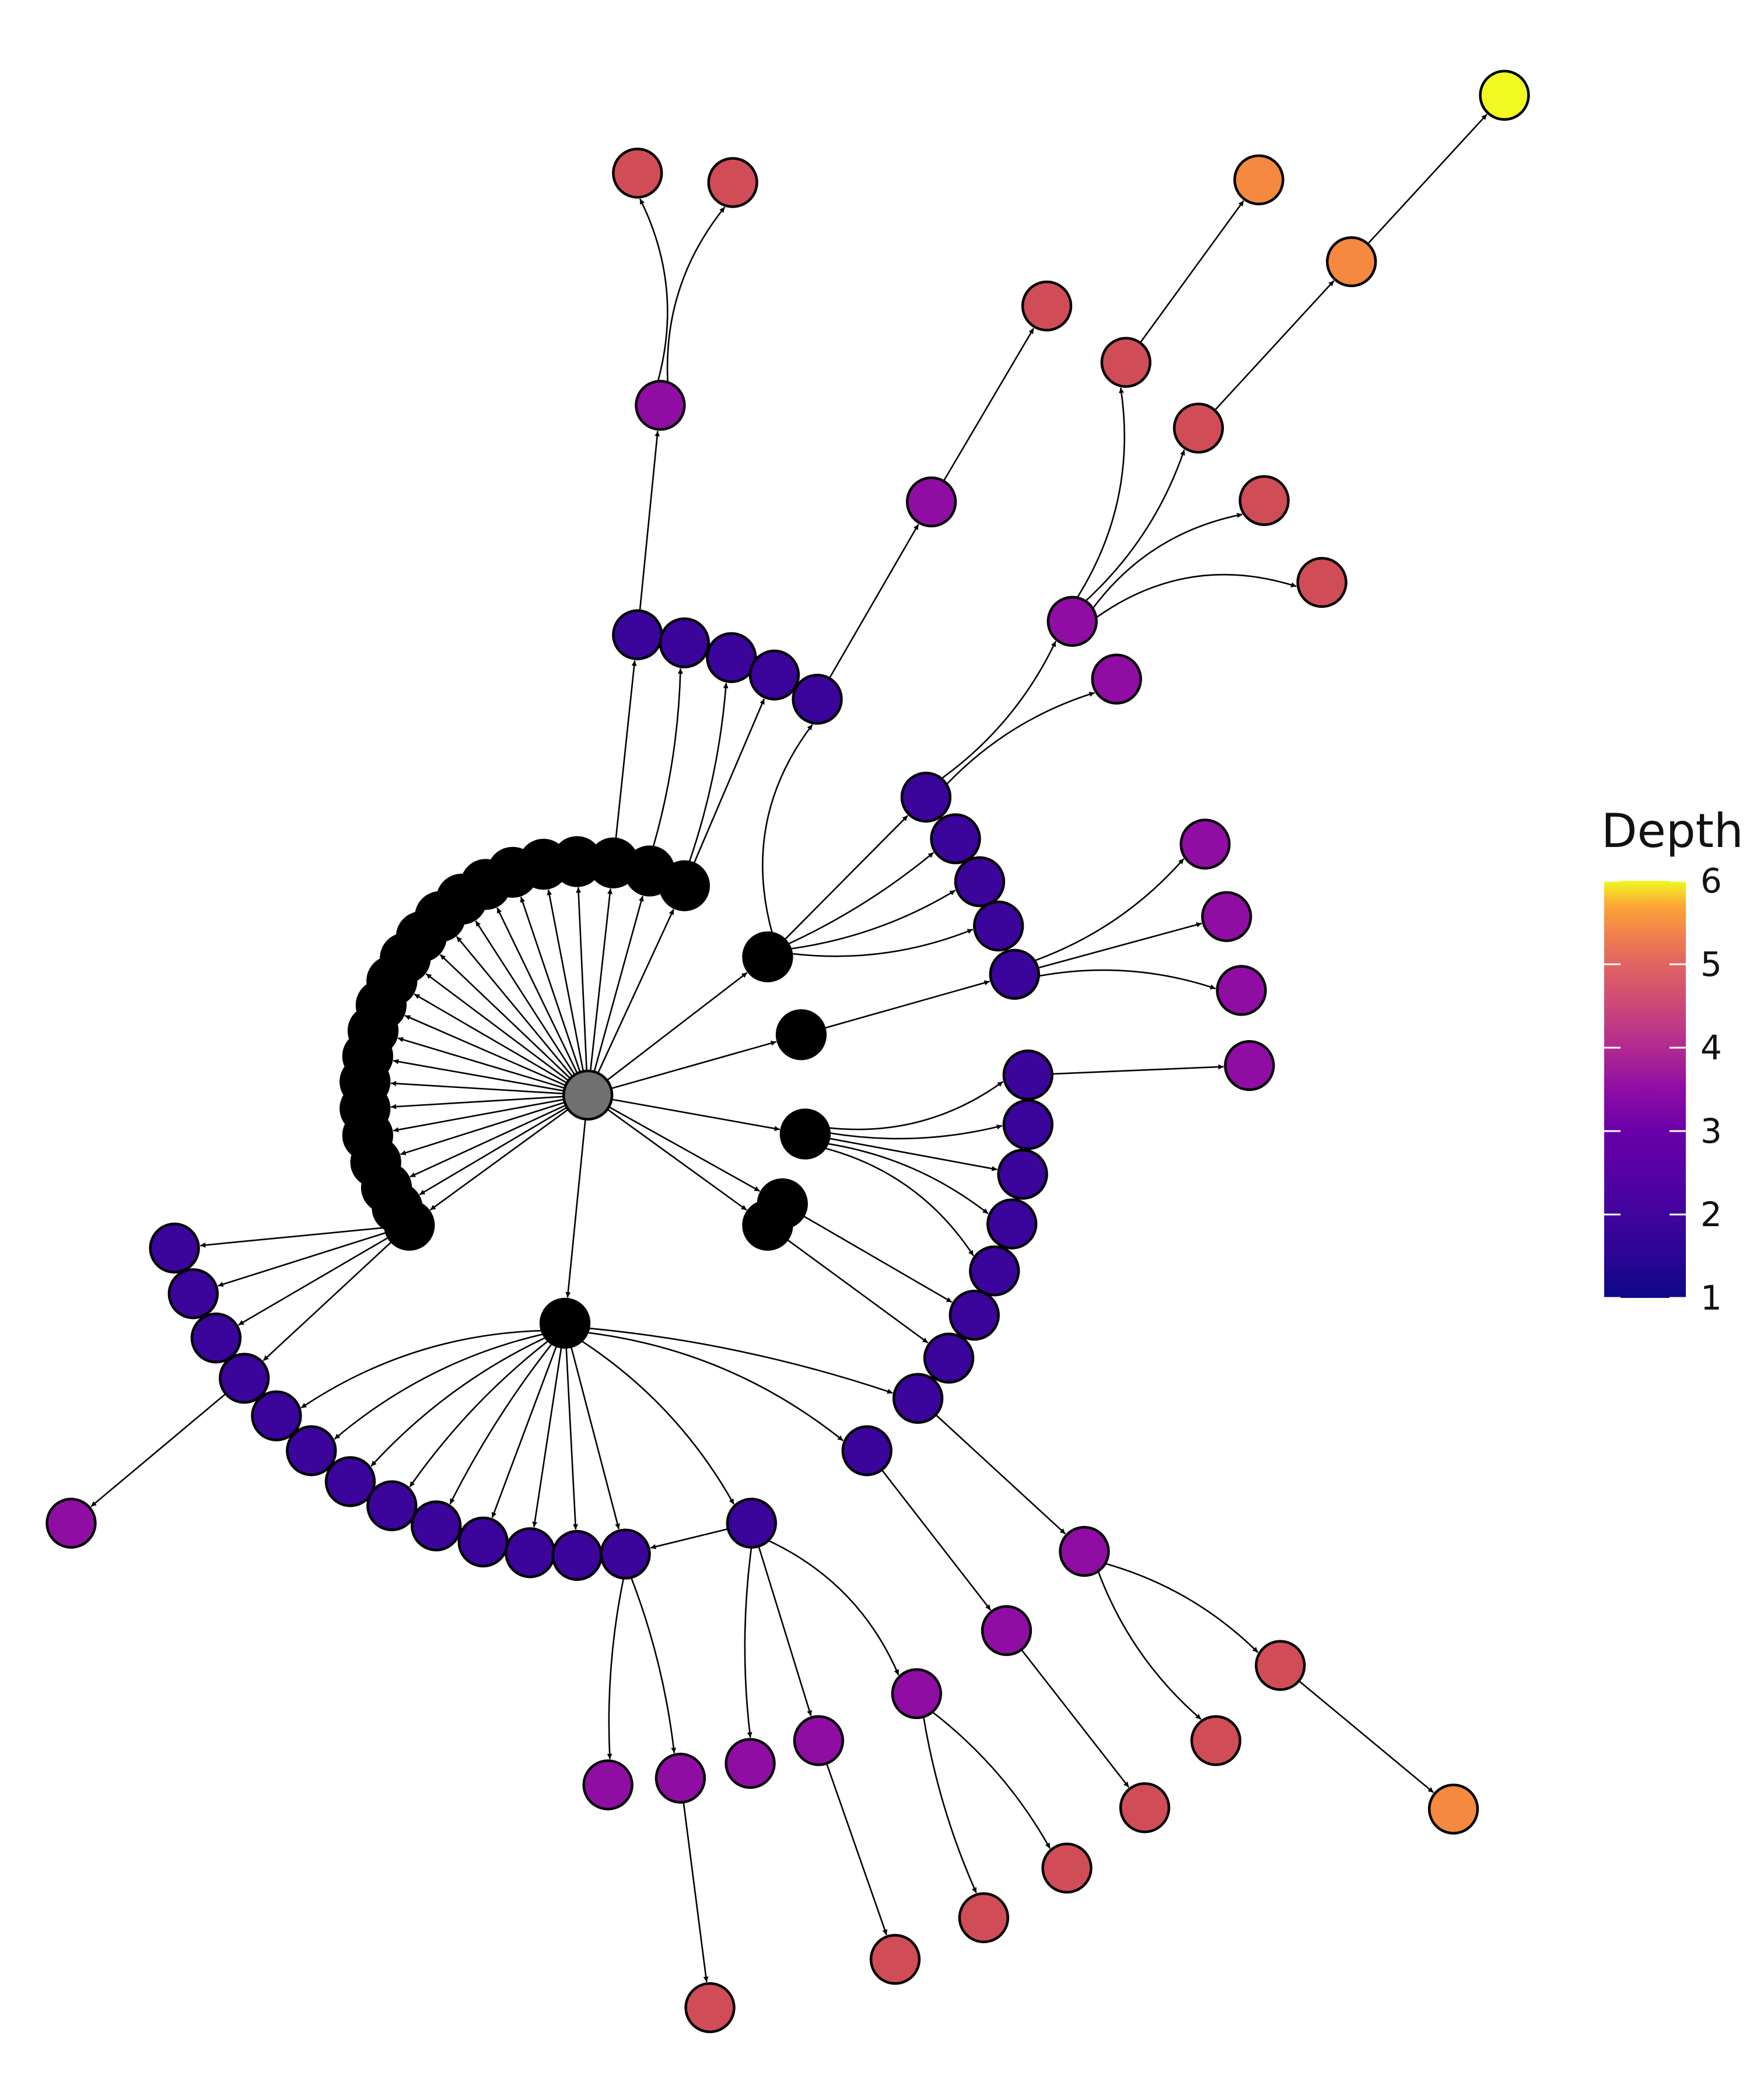 Image resolution: width=1750 pixels, height=2100 pixels. Describe the element at coordinates (873, 601) in the screenshot. I see `edge-t5-t5c` at that location.